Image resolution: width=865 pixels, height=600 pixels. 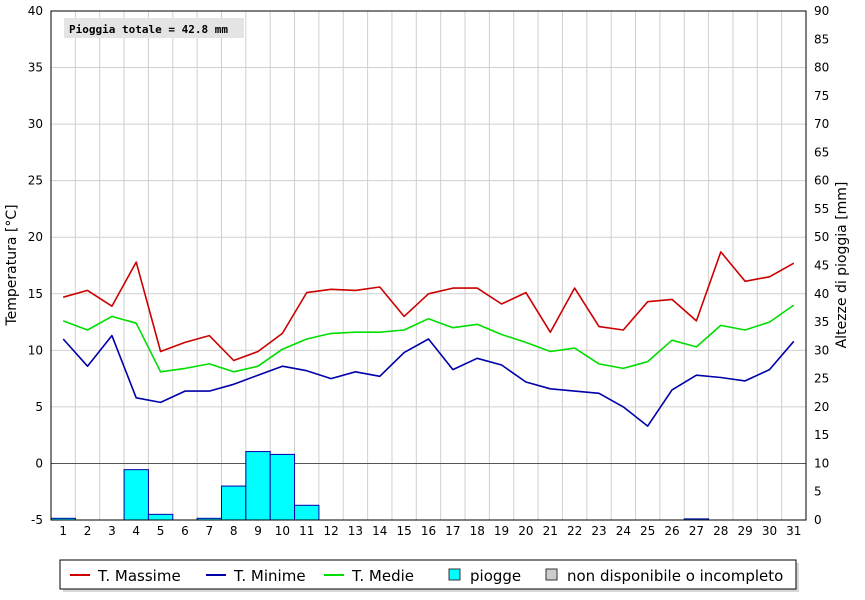 I want to click on right-tick-label: 90, so click(x=821, y=11).